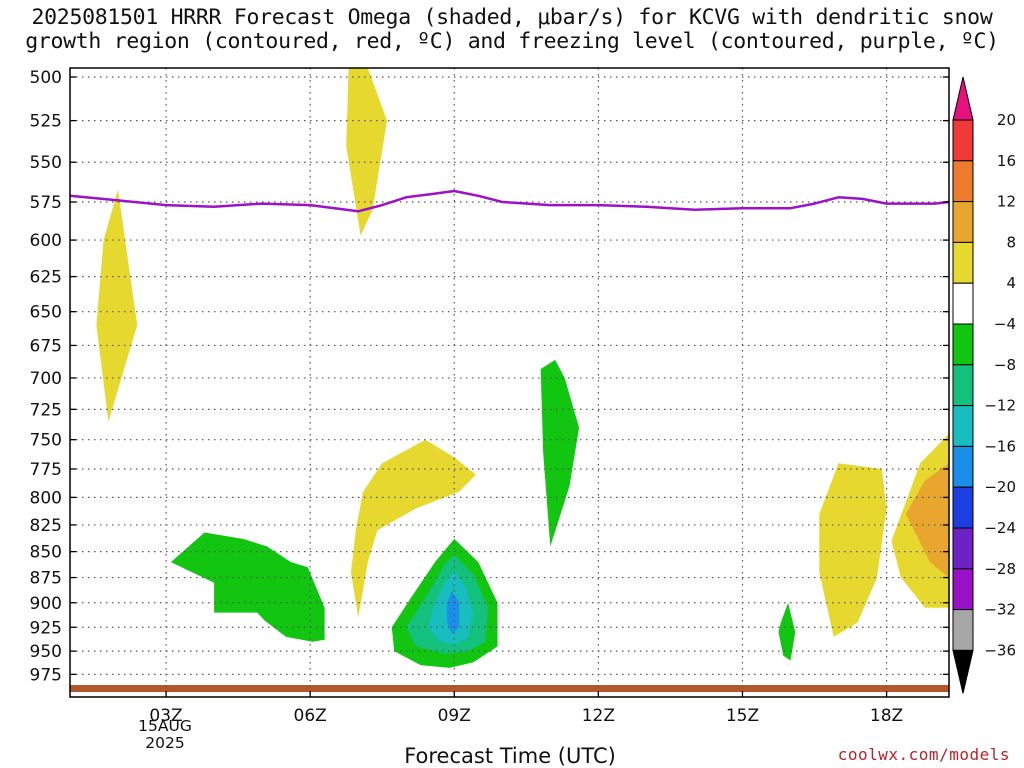 The image size is (1024, 768). Describe the element at coordinates (46, 604) in the screenshot. I see `y-tick-label: 900` at that location.